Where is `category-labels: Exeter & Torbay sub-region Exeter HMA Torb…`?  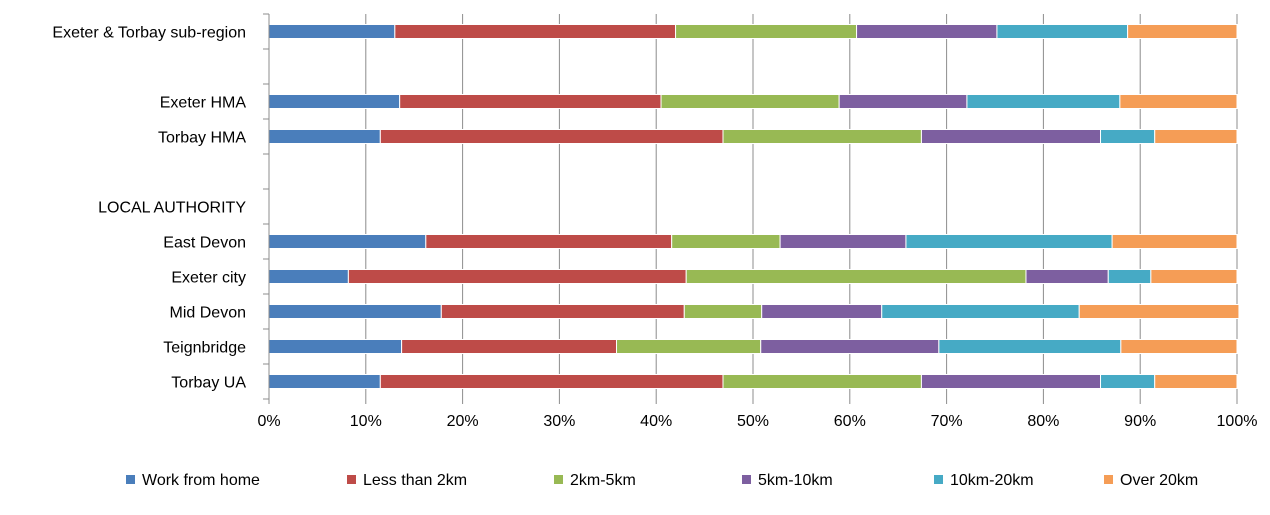
category-labels: Exeter & Torbay sub-region Exeter HMA Torb… is located at coordinates (149, 208).